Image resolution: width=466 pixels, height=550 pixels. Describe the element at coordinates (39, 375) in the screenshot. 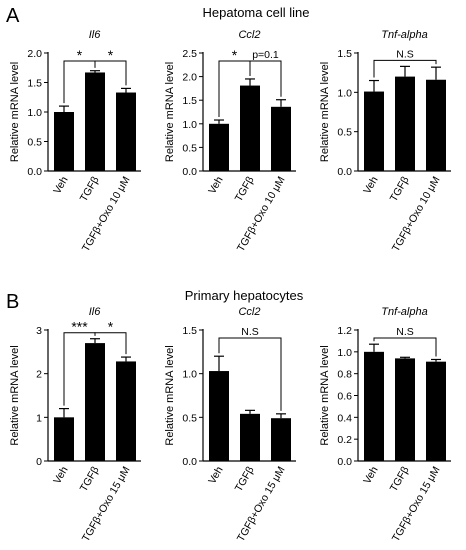

I see `y-tick-label: 2` at that location.